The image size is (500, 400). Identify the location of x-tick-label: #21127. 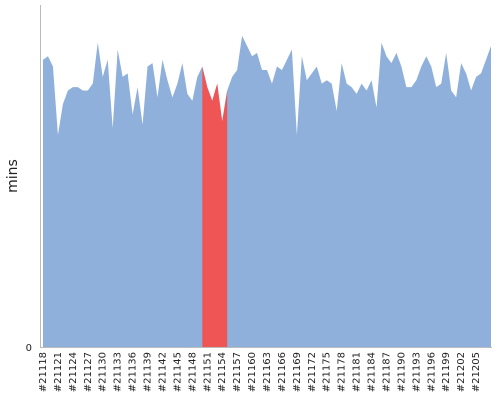
(88, 372).